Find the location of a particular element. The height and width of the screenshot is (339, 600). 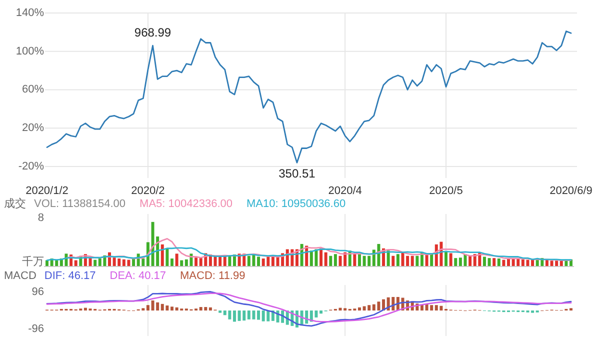

y-tick-label: 100% is located at coordinates (30, 51).